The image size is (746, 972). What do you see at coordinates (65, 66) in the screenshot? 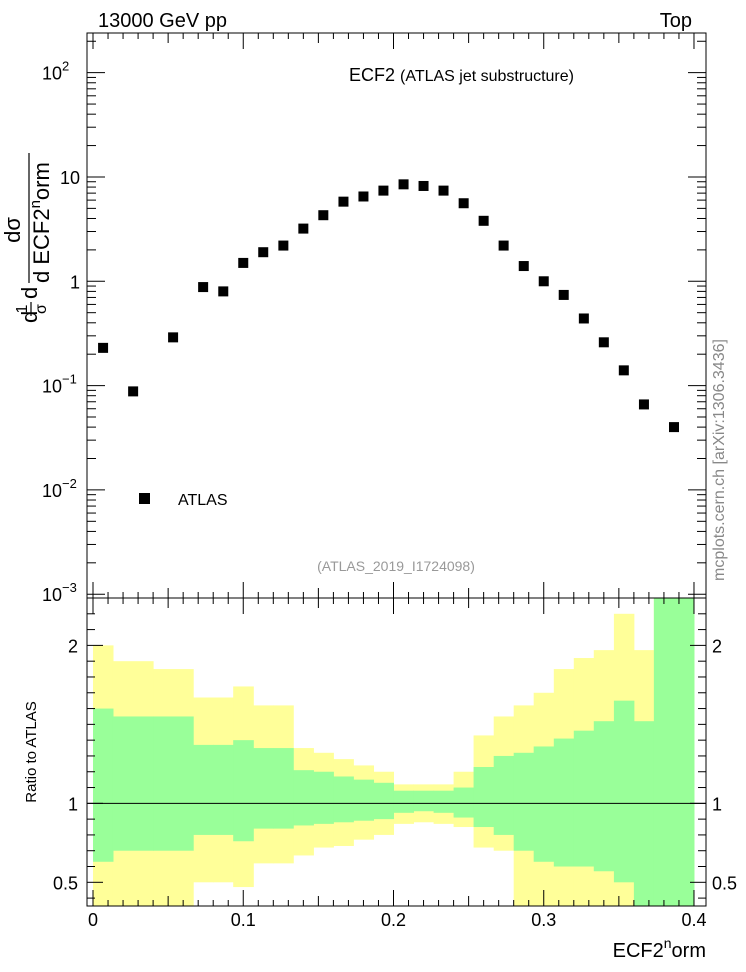
I see `upper-y-tick-exponent: 2` at bounding box center [65, 66].